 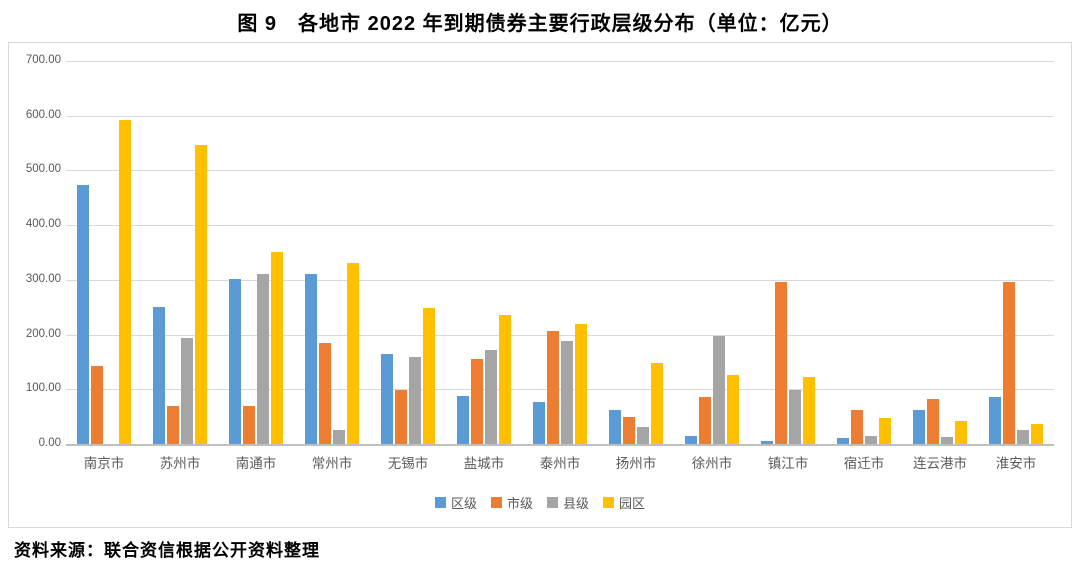 What do you see at coordinates (540, 24) in the screenshot?
I see `page-title: 图 9 各地市 2022 年到期债券主要行政层级分布（单位：亿元）` at bounding box center [540, 24].